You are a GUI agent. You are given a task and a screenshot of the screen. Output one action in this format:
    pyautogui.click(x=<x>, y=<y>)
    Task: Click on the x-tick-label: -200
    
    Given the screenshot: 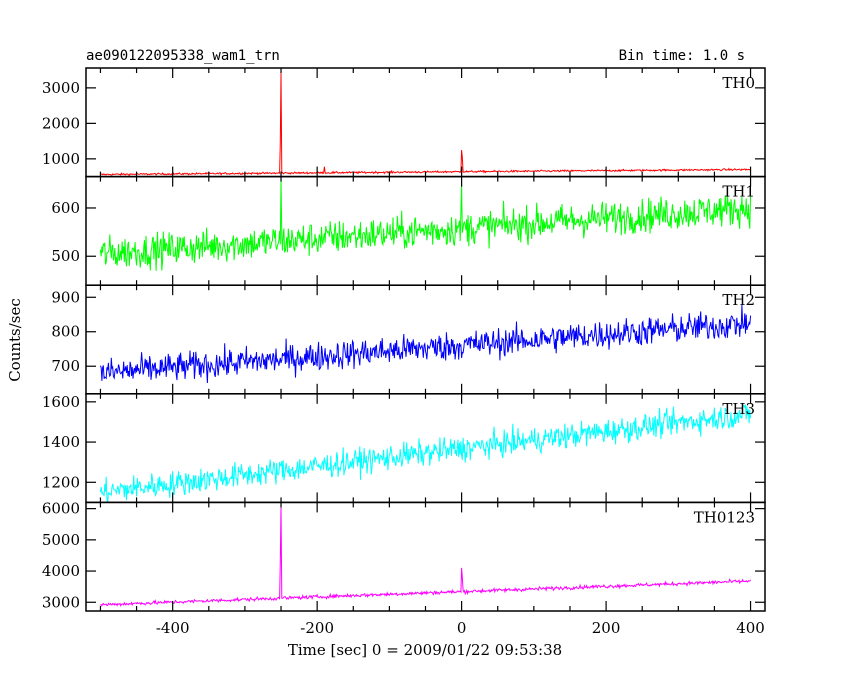 What is the action you would take?
    pyautogui.click(x=317, y=628)
    